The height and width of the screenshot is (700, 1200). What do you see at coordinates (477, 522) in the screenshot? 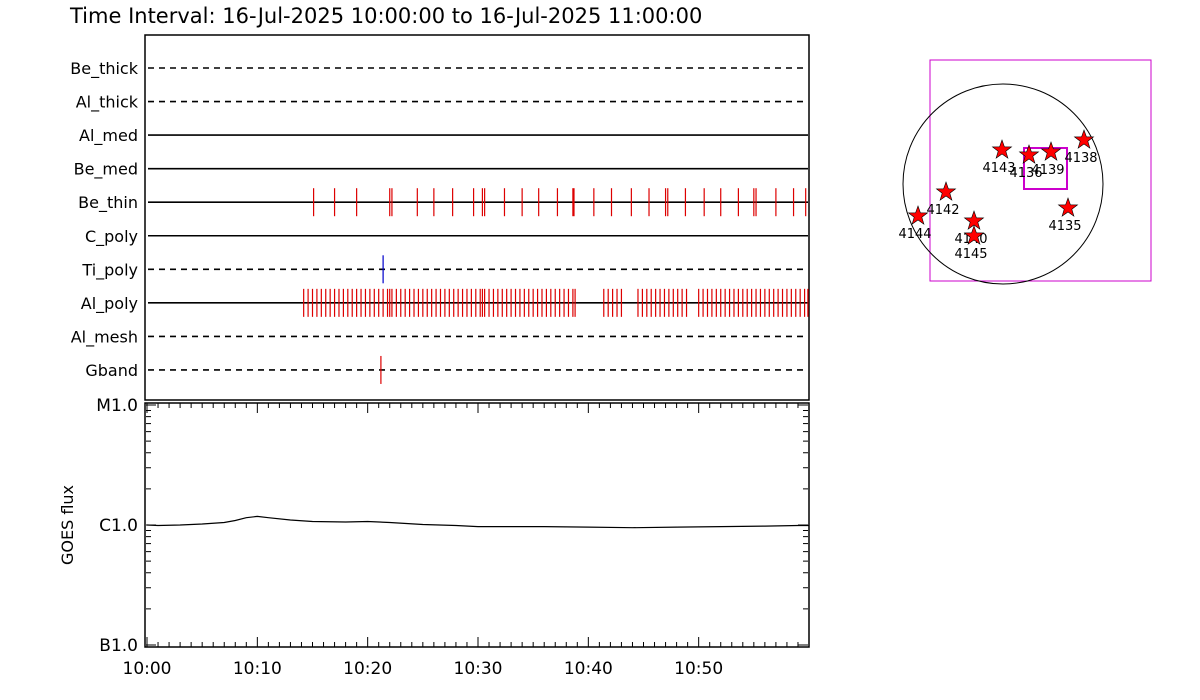
I see `goes-flux-line` at bounding box center [477, 522].